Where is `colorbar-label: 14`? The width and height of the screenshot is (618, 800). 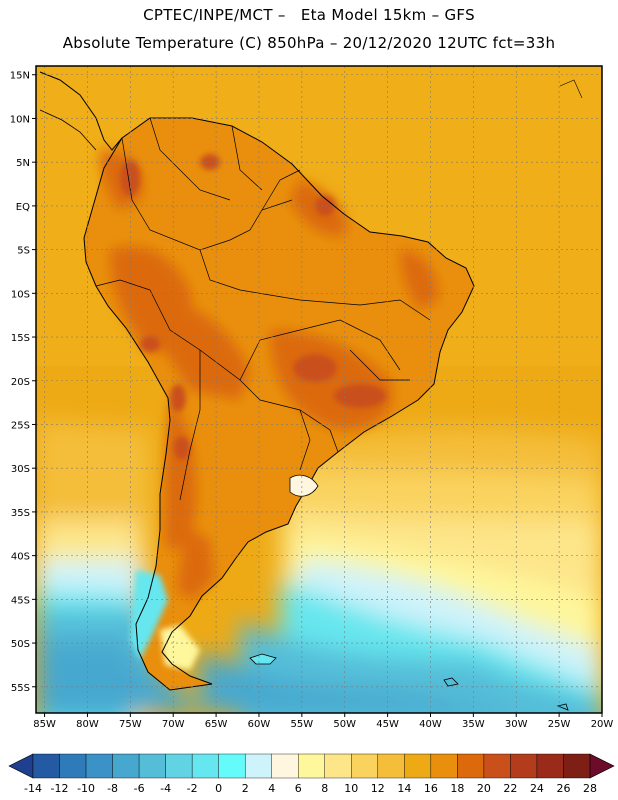 colorbar-label: 14 is located at coordinates (404, 788).